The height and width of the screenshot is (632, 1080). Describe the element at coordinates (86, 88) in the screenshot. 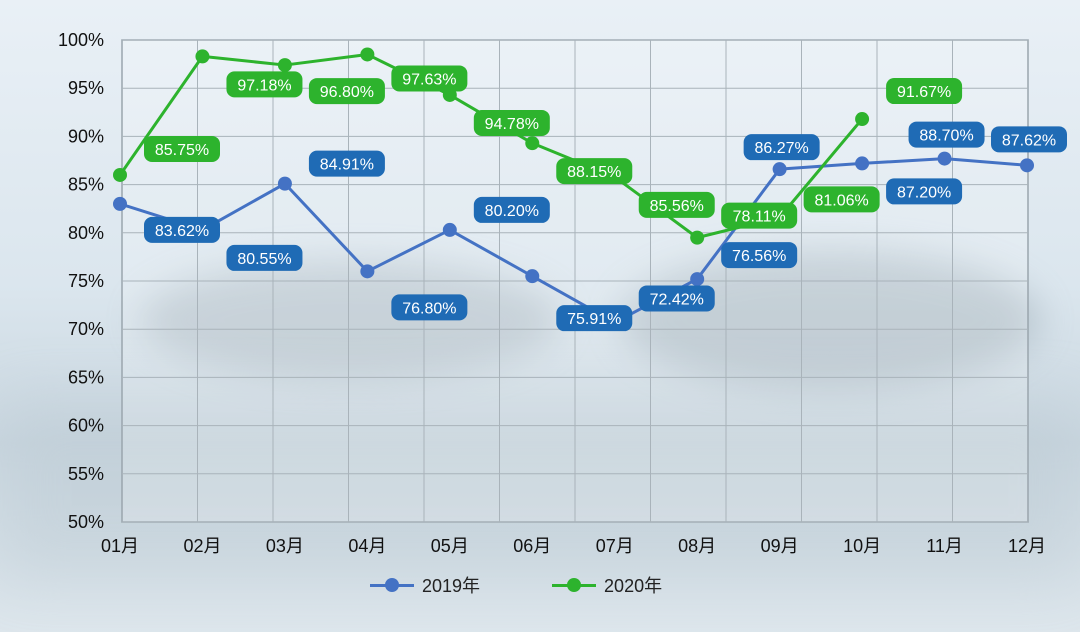

I see `y-tick-label: 95%` at that location.